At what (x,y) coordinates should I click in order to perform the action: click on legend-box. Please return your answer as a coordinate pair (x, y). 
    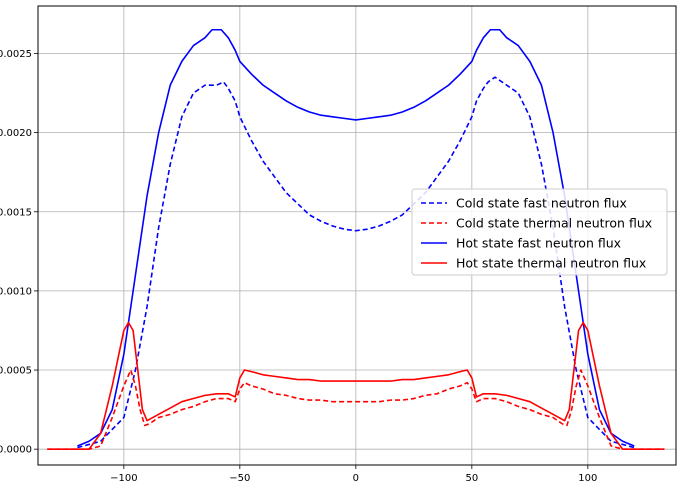
    Looking at the image, I should click on (539, 232).